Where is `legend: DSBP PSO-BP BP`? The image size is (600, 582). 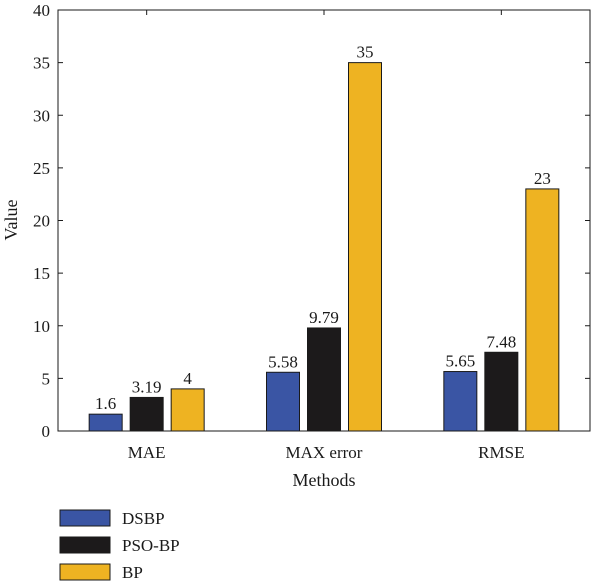 legend: DSBP PSO-BP BP is located at coordinates (119, 545).